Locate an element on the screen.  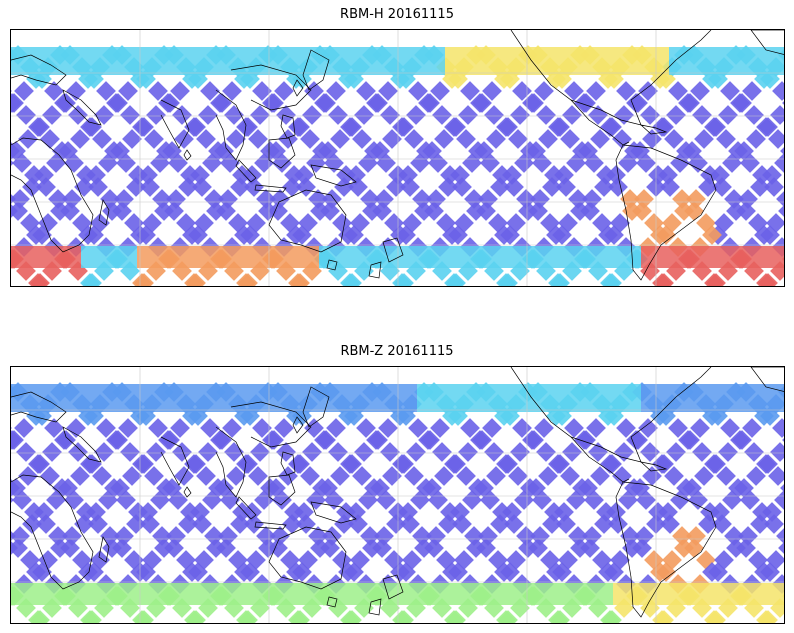
southeast-asia-coastline is located at coordinates (231, 462).